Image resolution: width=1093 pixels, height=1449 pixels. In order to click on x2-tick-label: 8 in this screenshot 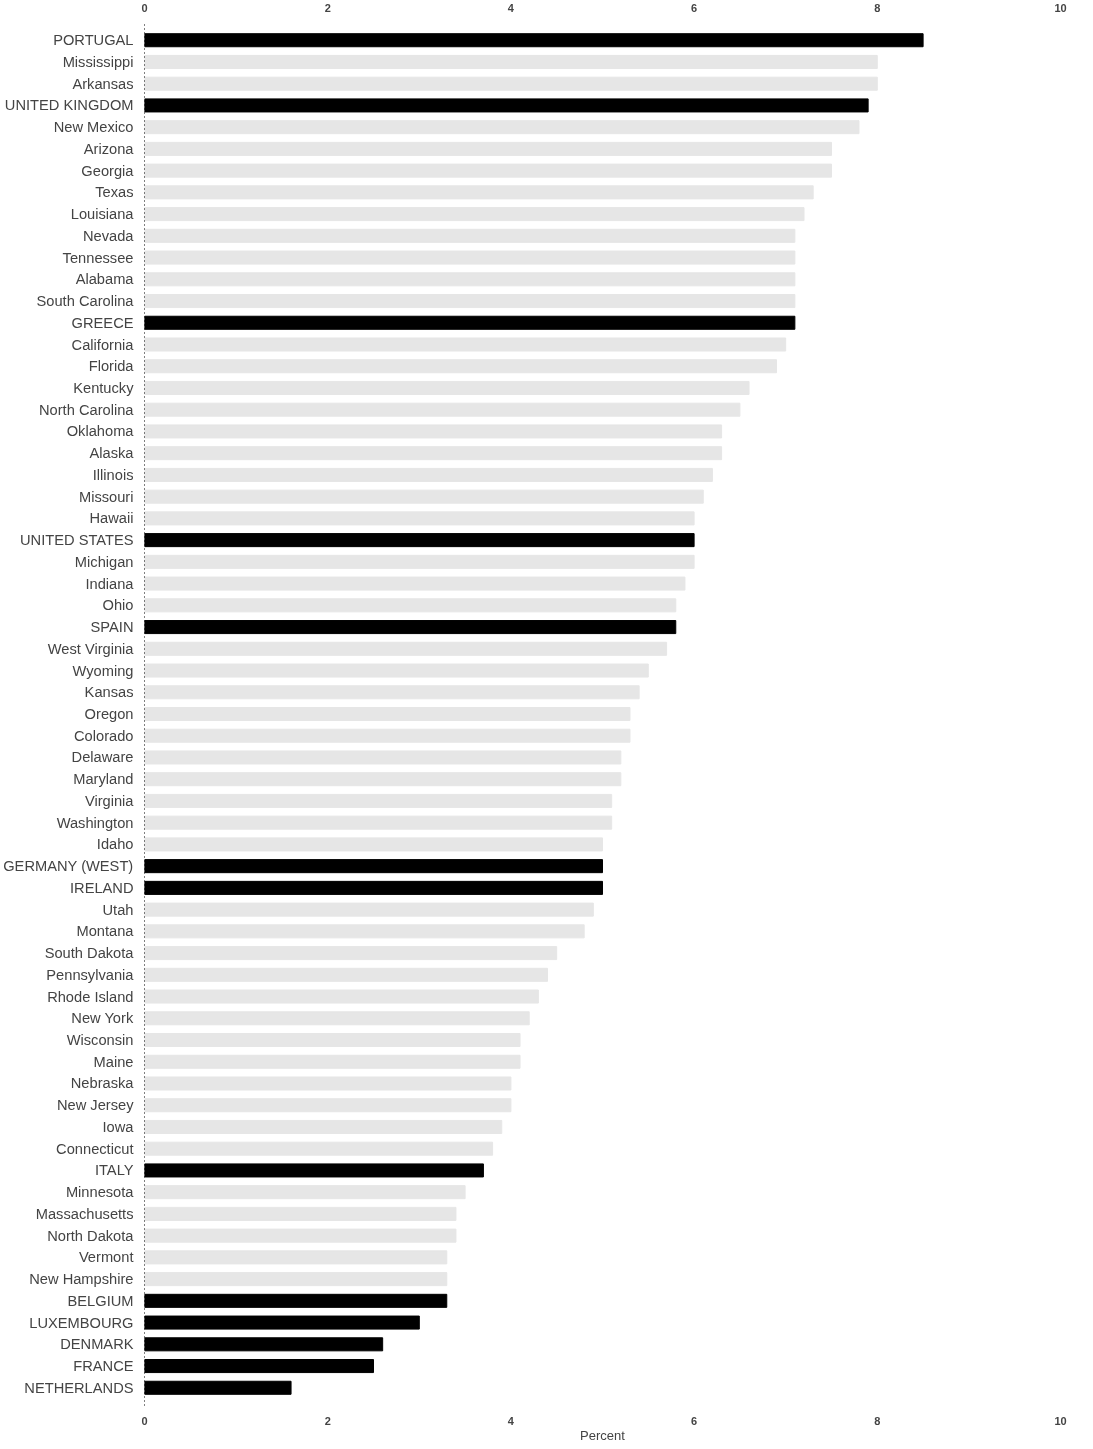, I will do `click(877, 1420)`.